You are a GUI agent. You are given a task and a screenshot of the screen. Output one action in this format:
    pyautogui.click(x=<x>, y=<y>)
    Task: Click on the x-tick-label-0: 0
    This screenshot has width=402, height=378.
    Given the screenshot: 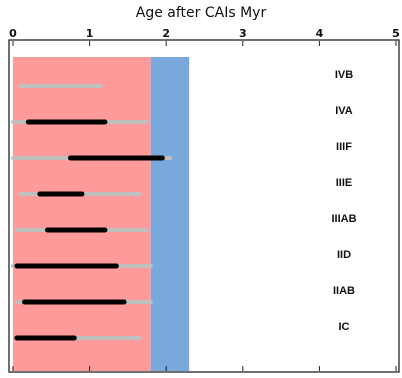 What is the action you would take?
    pyautogui.click(x=13, y=33)
    